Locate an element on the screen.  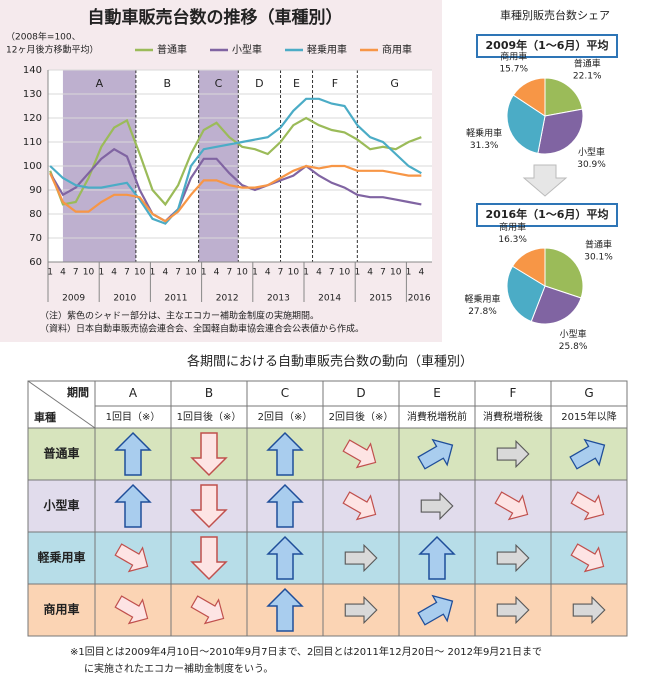
column-label: G is located at coordinates (588, 393).